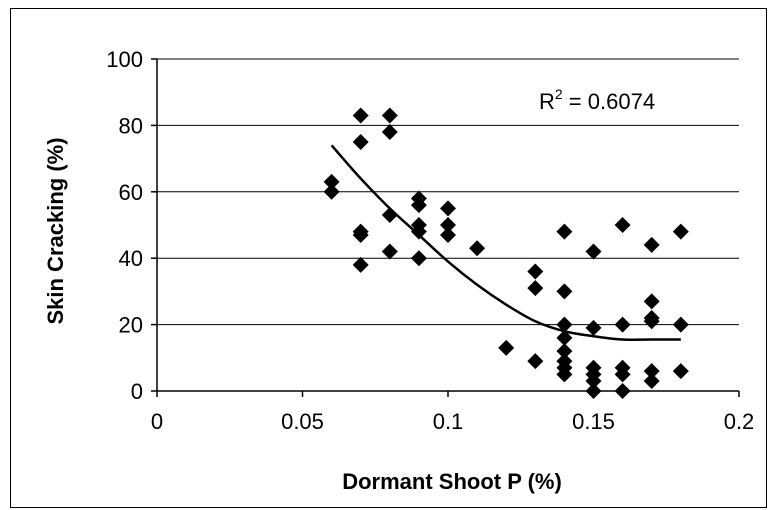  What do you see at coordinates (131, 192) in the screenshot?
I see `y-tick-label: 60` at bounding box center [131, 192].